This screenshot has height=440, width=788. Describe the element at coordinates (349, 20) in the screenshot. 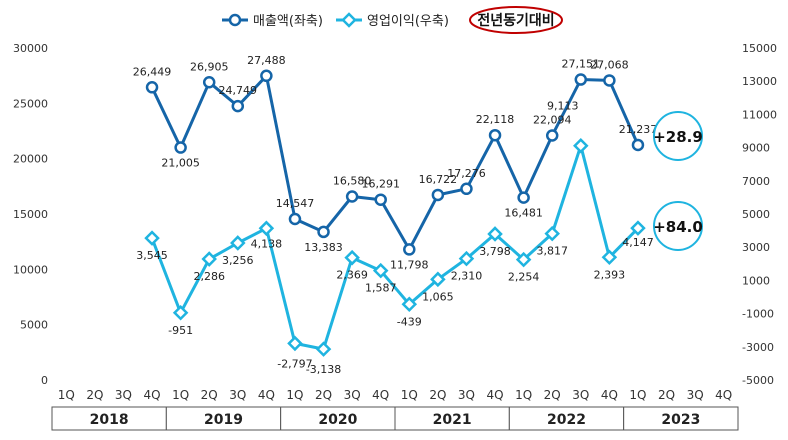

I see `legend-op-marker` at that location.